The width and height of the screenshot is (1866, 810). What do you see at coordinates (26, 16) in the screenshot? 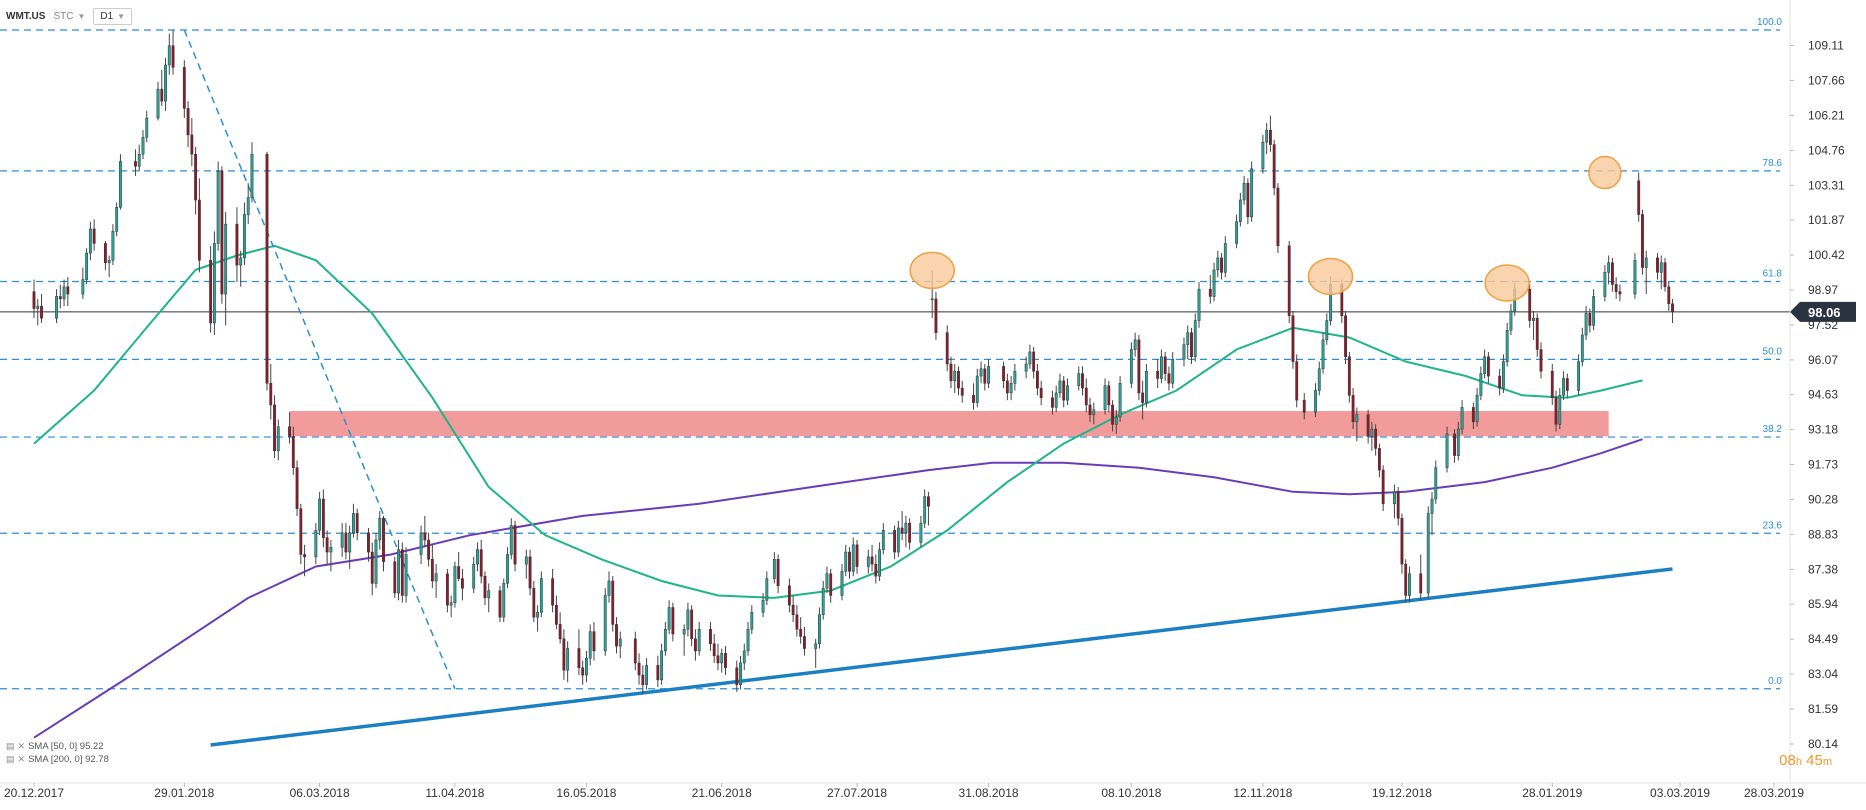
I see `symbol-label: WMT.US` at bounding box center [26, 16].